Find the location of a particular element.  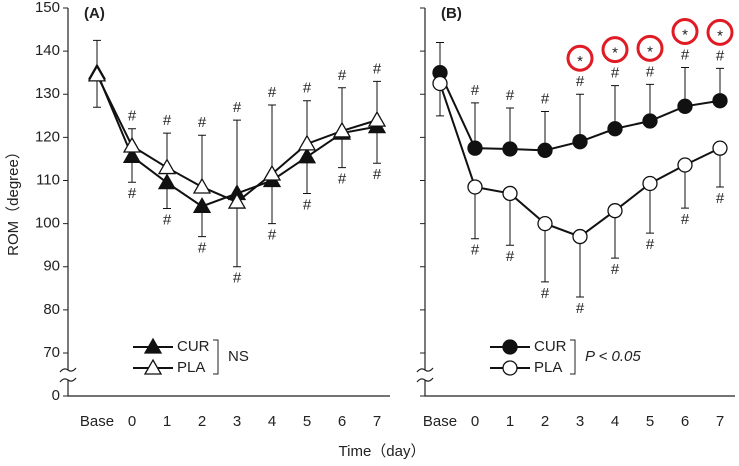

x-axis-label: Time（day） is located at coordinates (382, 451).